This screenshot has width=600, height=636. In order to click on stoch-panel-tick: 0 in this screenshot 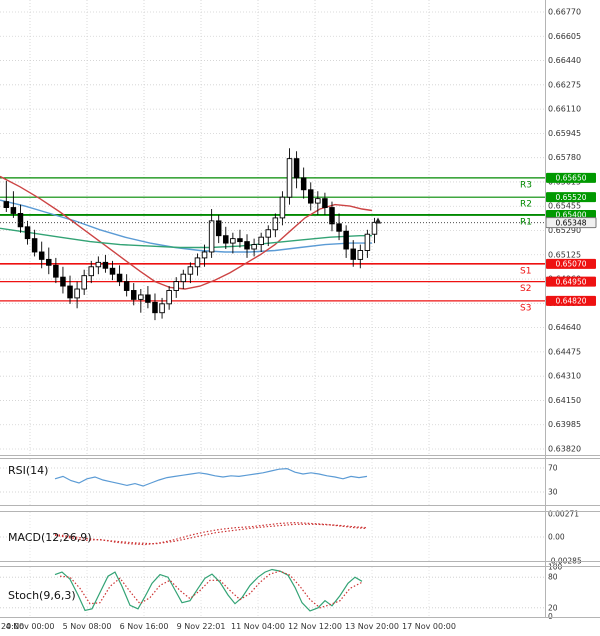, I will do `click(550, 616)`.